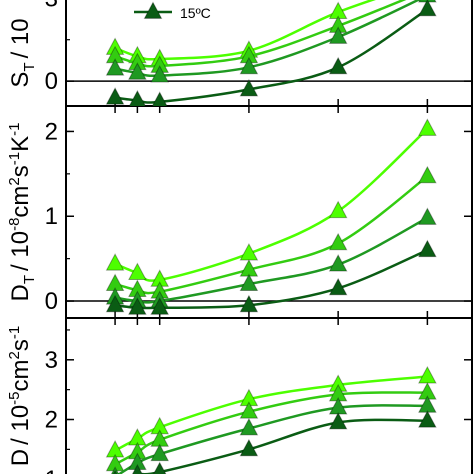  I want to click on y-axis-label-sup1: -5, so click(14, 397).